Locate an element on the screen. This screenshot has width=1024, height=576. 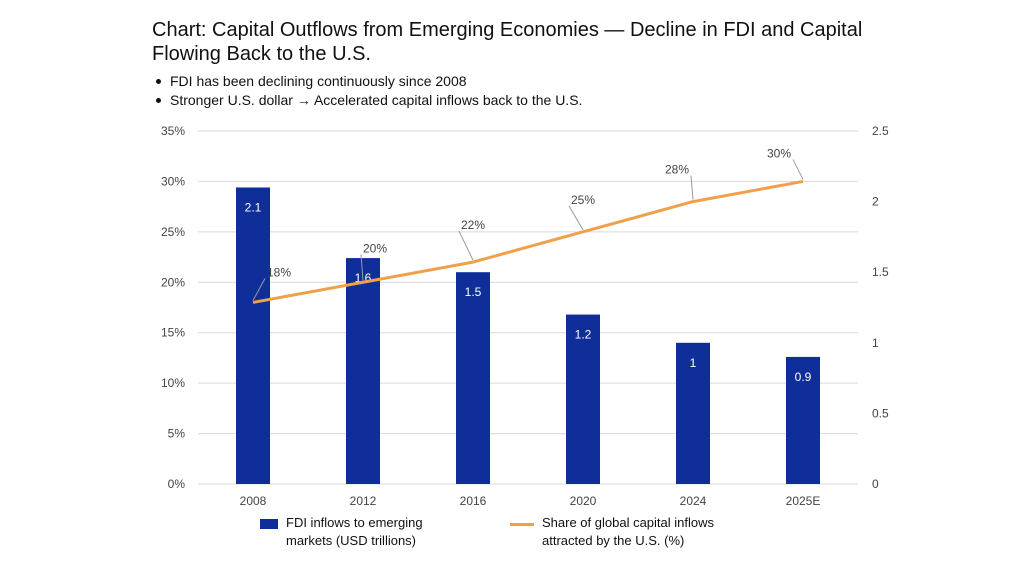
x-axis-tick-label: 2008 is located at coordinates (253, 501).